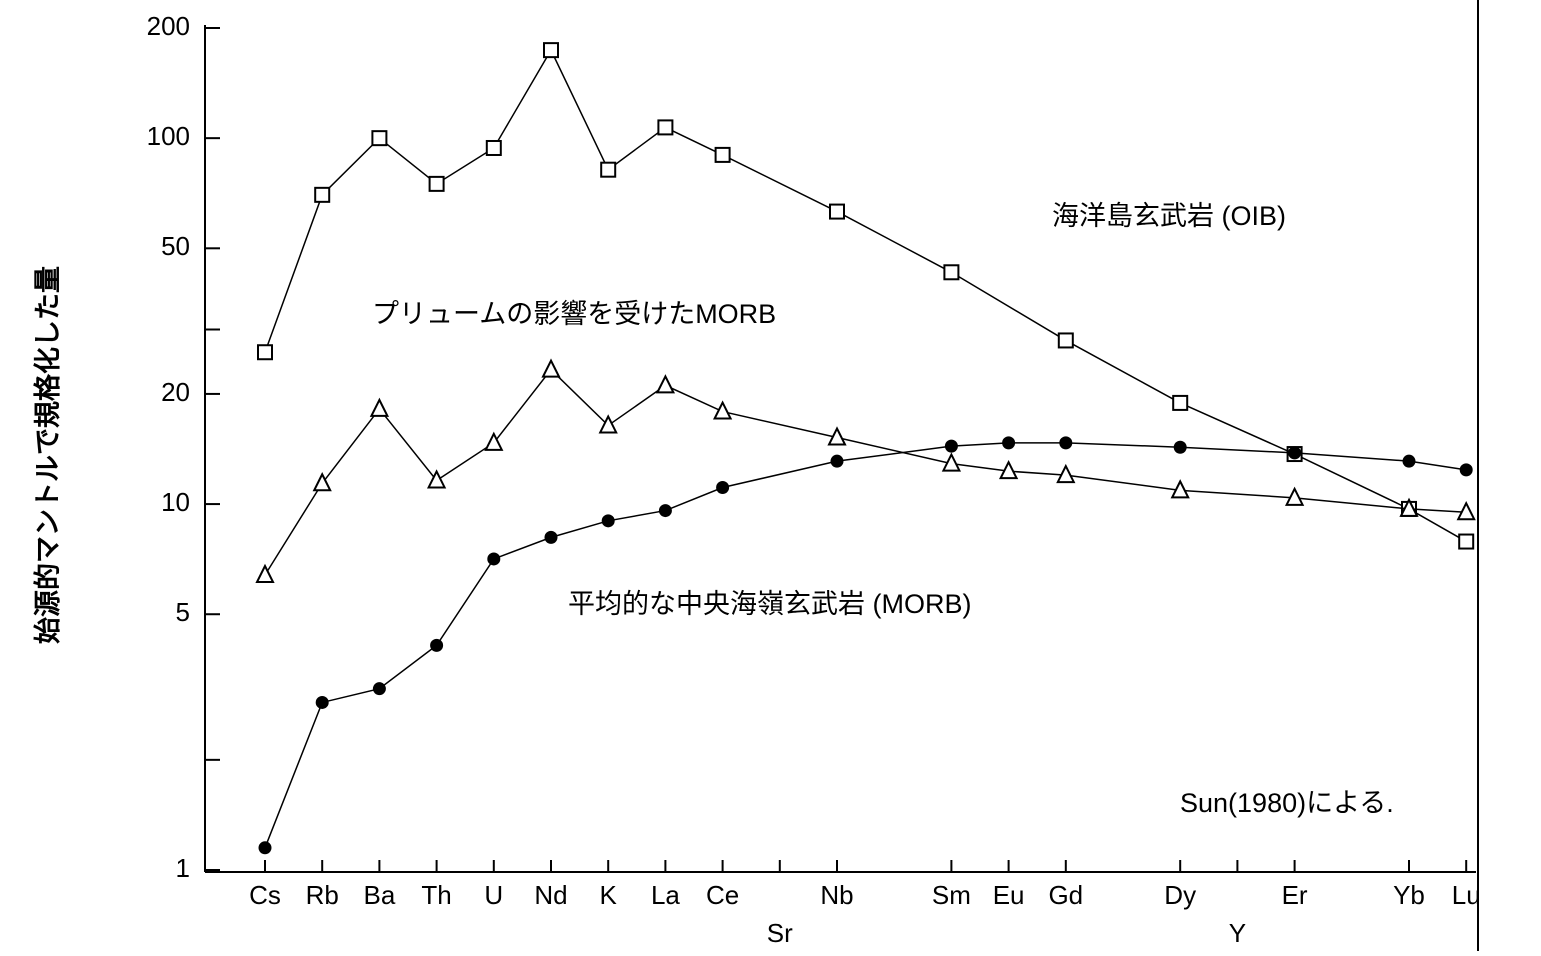  What do you see at coordinates (951, 895) in the screenshot?
I see `x-tick-label: Sm` at bounding box center [951, 895].